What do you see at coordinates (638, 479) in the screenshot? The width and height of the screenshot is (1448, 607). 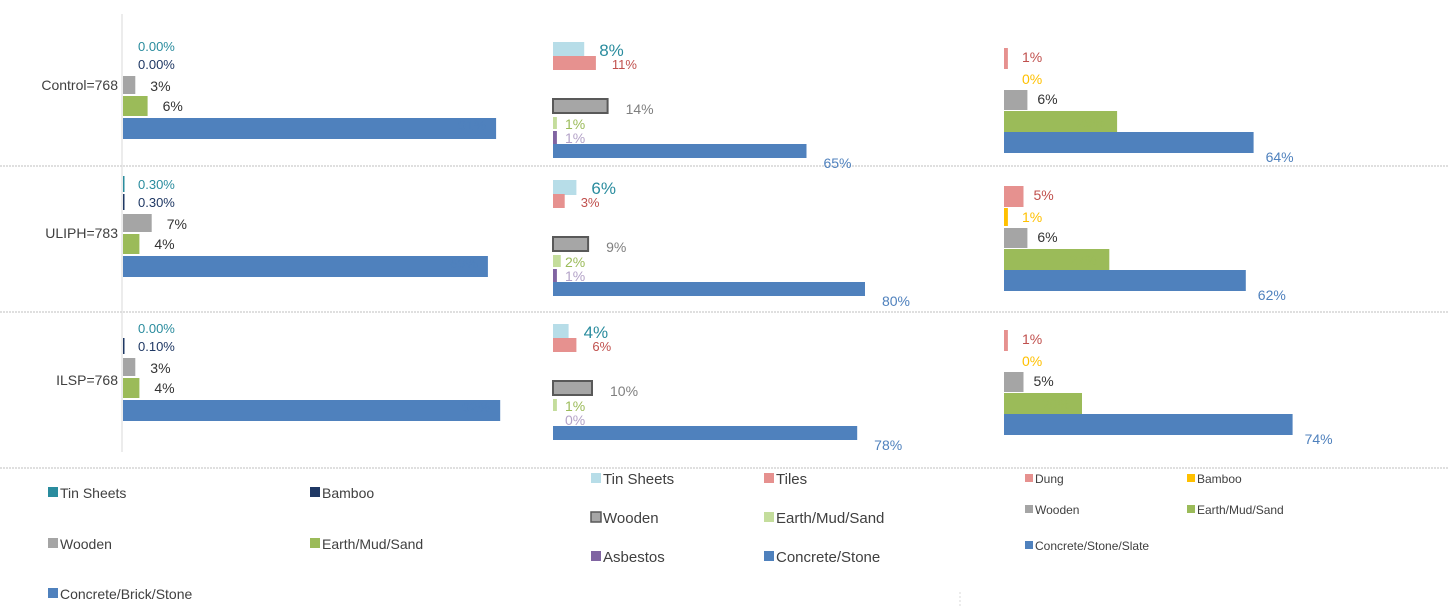 I see `legend-label-tin-sheets-chart2: Tin Sheets` at bounding box center [638, 479].